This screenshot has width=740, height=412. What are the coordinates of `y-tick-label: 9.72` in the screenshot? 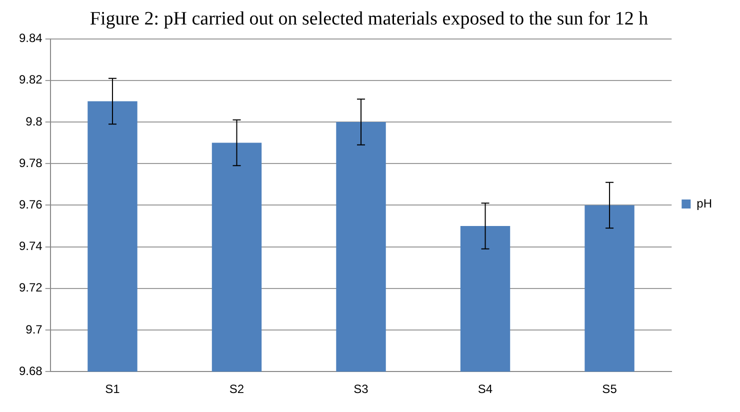 It's located at (30, 287).